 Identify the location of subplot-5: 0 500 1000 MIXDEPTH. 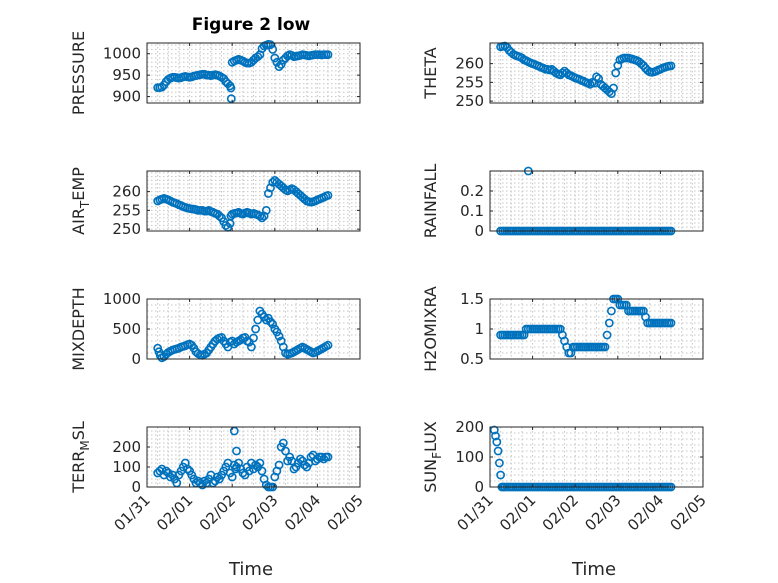
(215, 329).